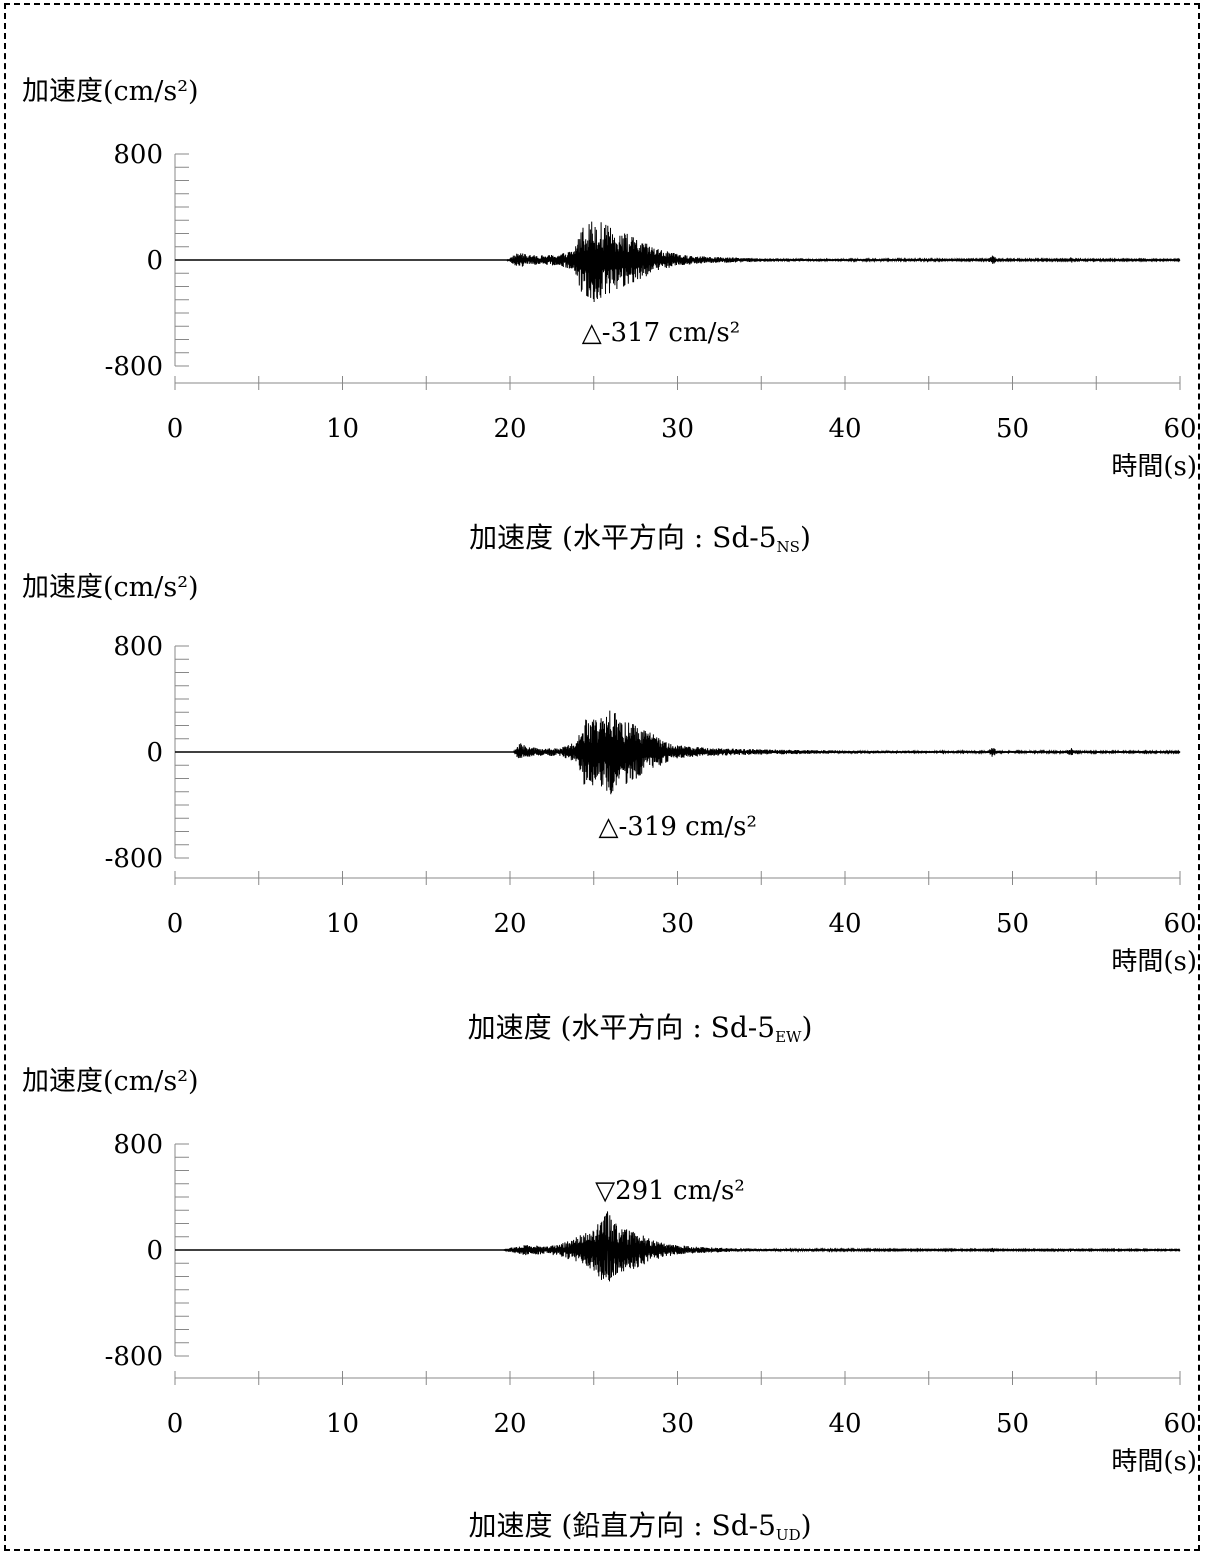 This screenshot has width=1208, height=1555. I want to click on caption-subscript: NS, so click(788, 547).